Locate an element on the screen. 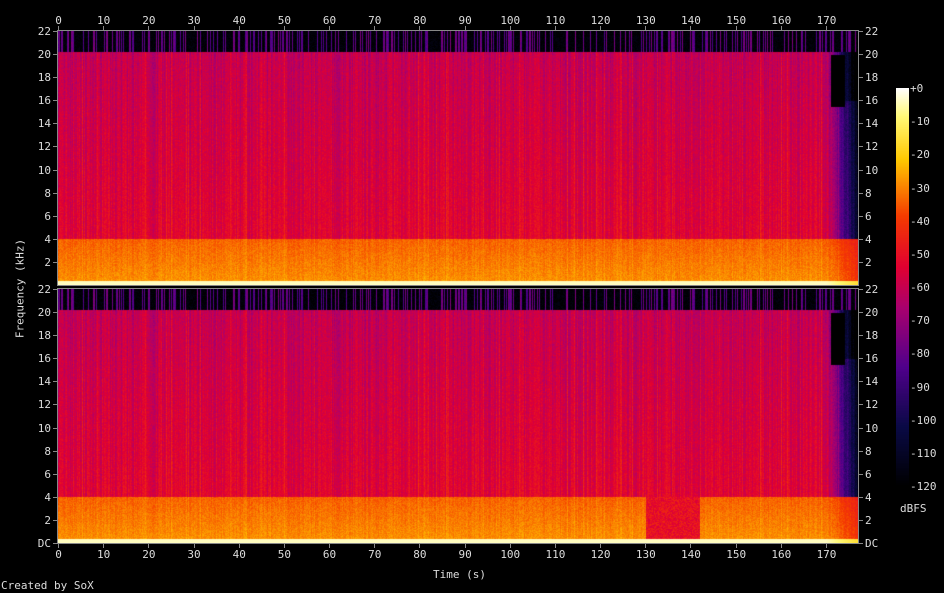  y-tick-label: 20 is located at coordinates (44, 55).